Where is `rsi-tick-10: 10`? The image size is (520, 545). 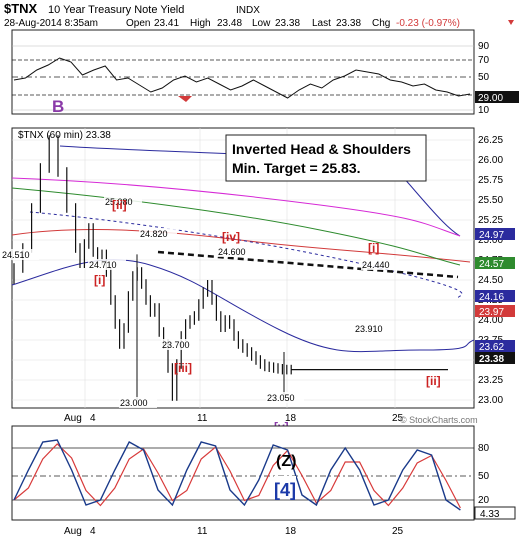 rsi-tick-10: 10 is located at coordinates (484, 110).